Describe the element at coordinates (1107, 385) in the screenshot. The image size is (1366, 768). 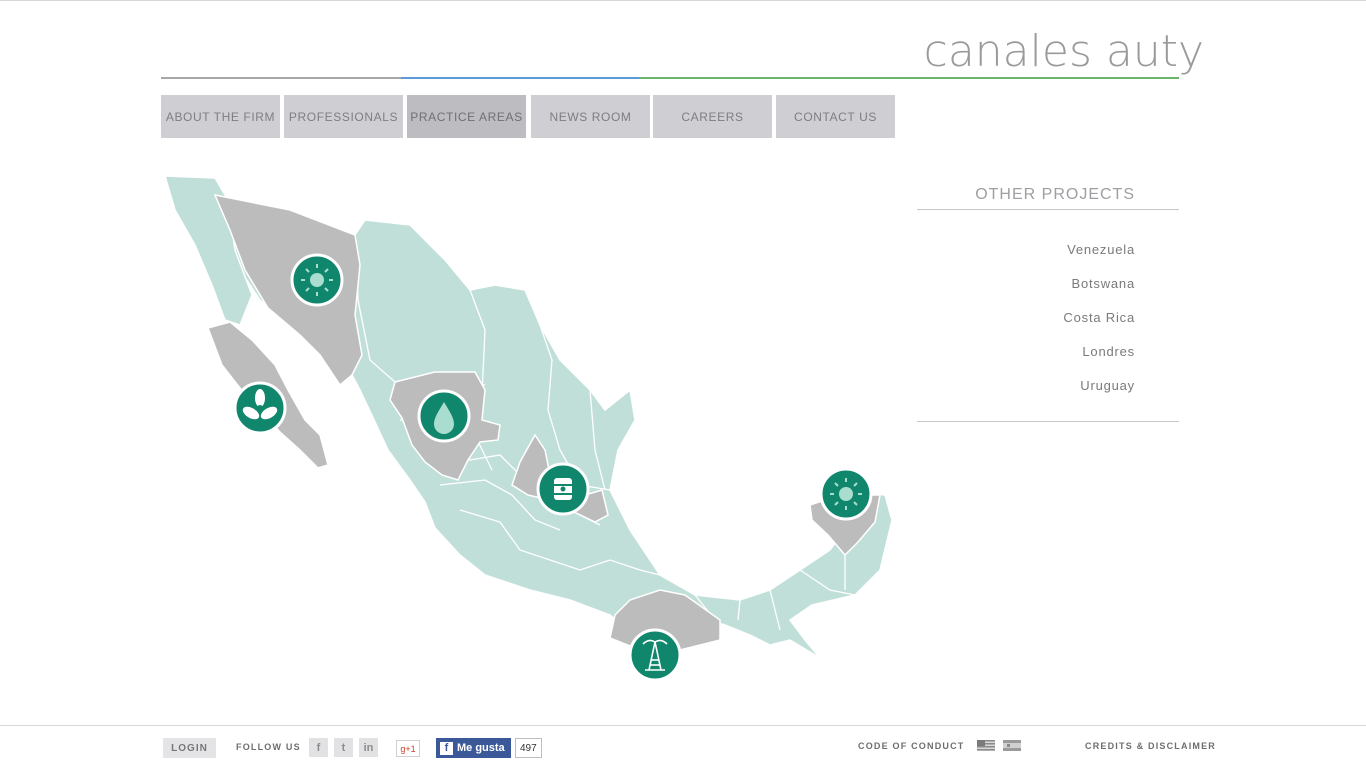
I see `project-link-uruguay: Uruguay` at that location.